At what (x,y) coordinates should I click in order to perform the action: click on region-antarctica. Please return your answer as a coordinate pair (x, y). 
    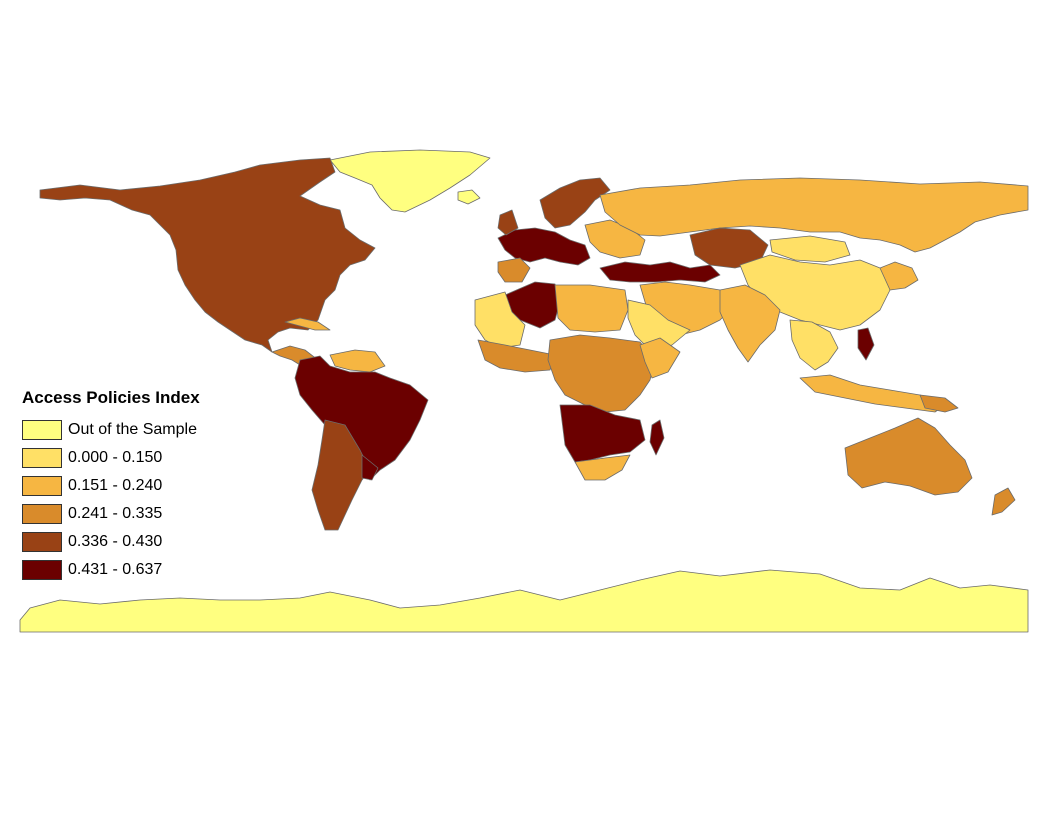
    Looking at the image, I should click on (524, 601).